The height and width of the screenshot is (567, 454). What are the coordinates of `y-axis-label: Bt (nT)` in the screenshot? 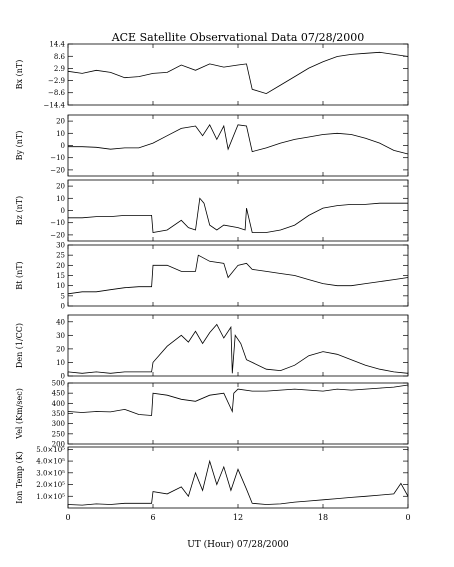 It's located at (19, 275).